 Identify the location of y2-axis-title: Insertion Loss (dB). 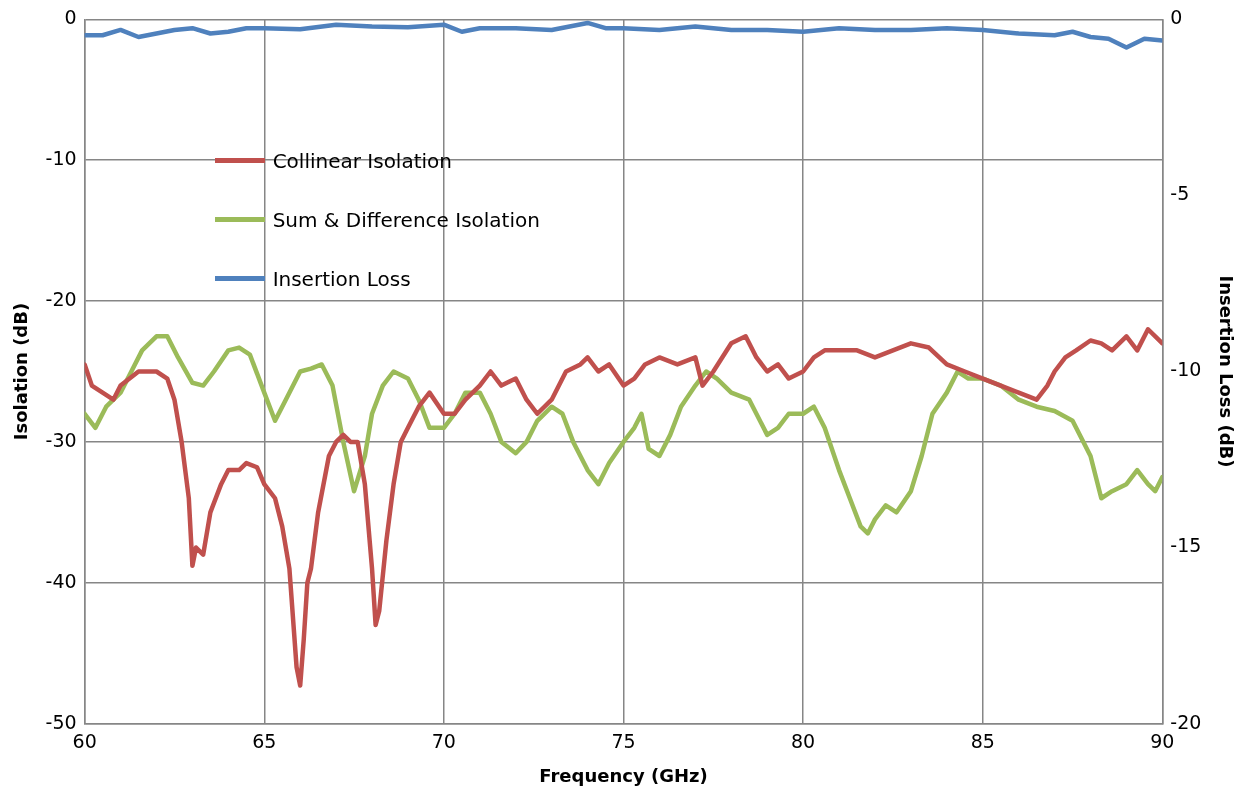
(1226, 371).